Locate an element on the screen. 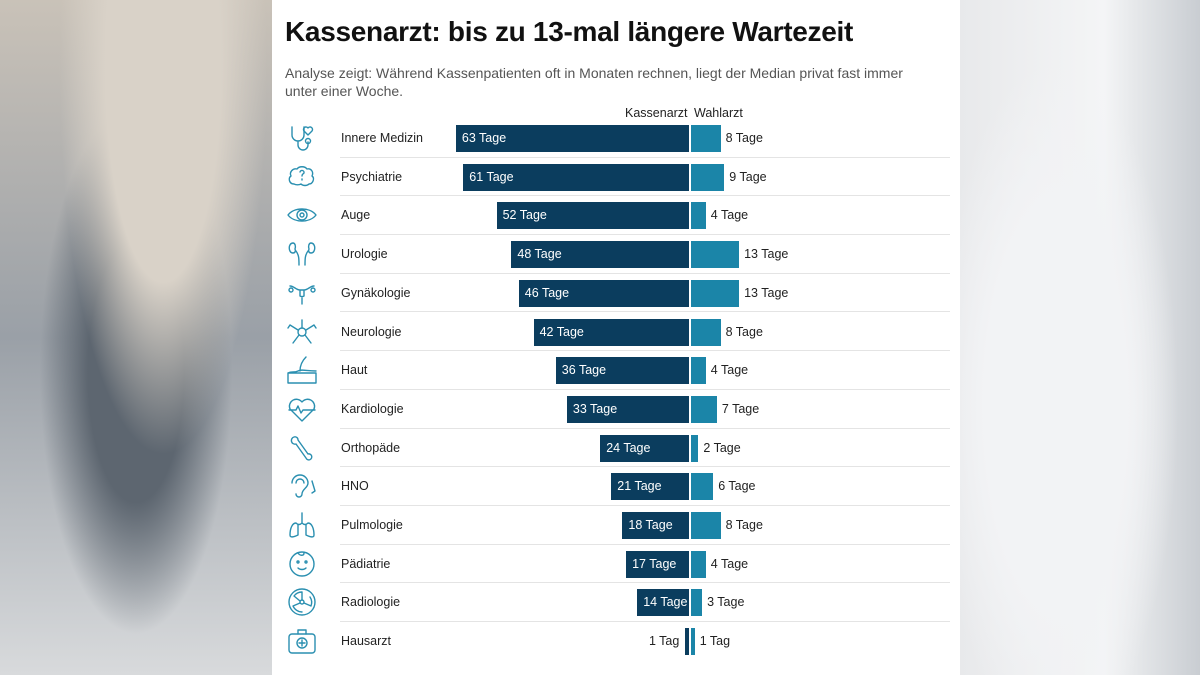 This screenshot has height=675, width=1200. category-label: Gynäkologie is located at coordinates (376, 292).